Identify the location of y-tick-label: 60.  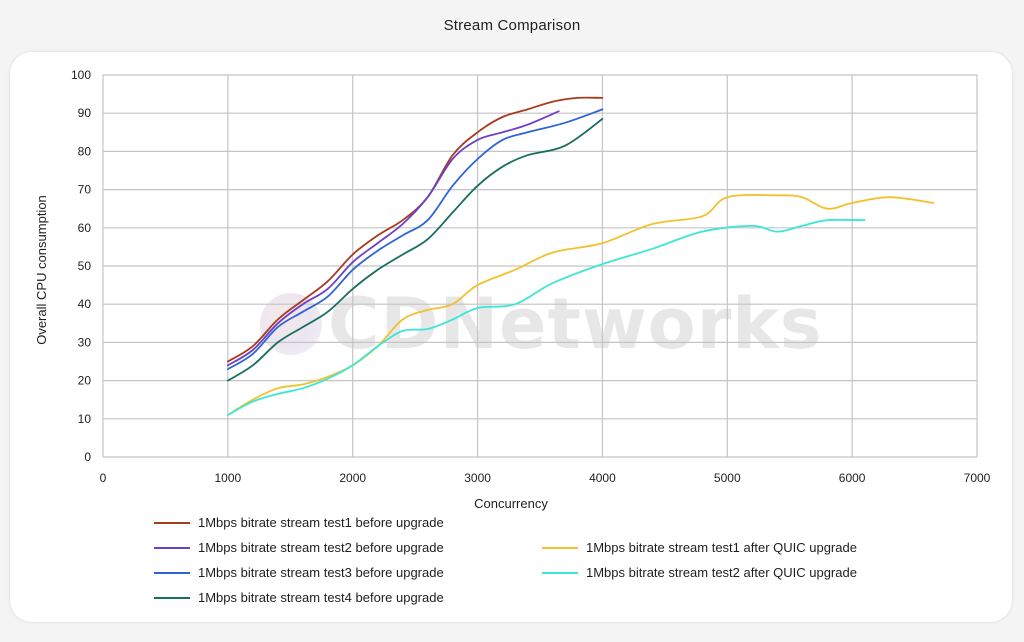
(85, 228).